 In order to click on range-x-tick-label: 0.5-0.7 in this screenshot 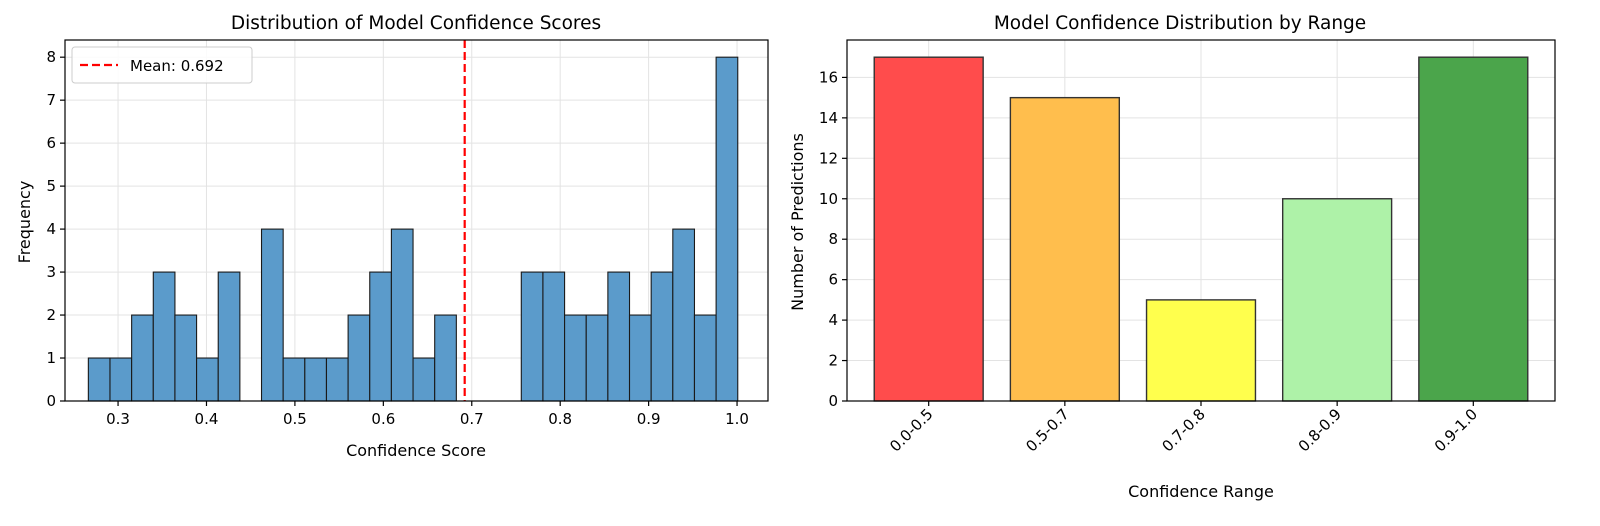, I will do `click(1047, 430)`.